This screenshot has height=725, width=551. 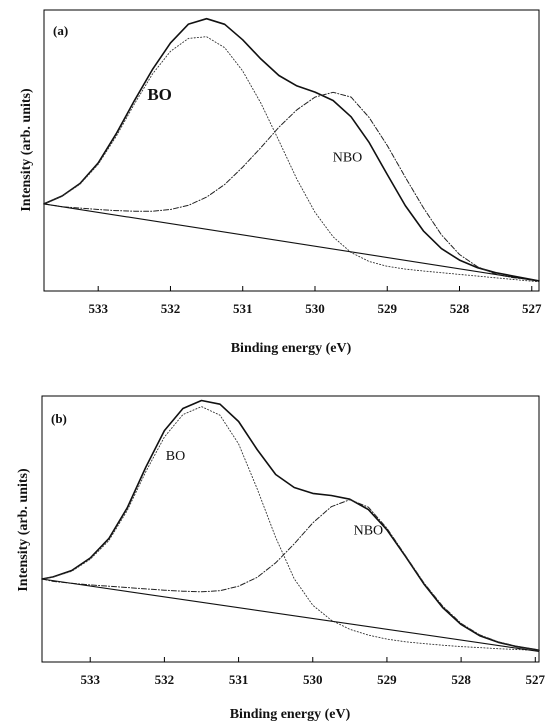 What do you see at coordinates (59, 418) in the screenshot?
I see `panel-label: (b)` at bounding box center [59, 418].